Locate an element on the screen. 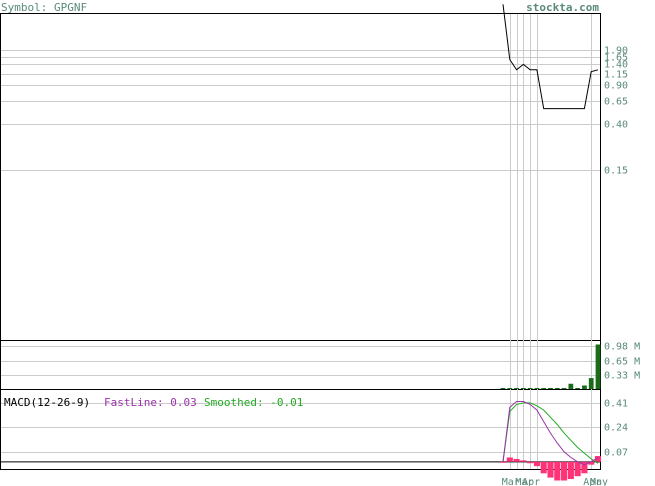 This screenshot has height=486, width=655. macd-fast-line is located at coordinates (550, 433).